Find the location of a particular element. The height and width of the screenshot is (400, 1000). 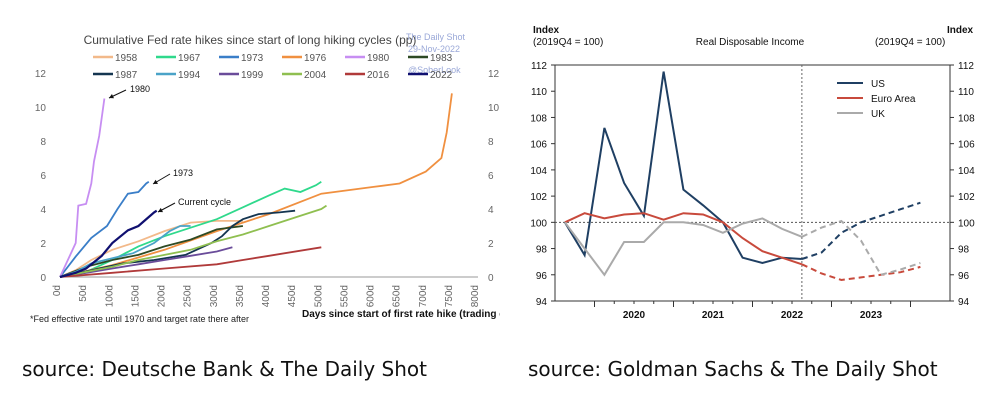

annotation-label: Current cycle is located at coordinates (204, 202).